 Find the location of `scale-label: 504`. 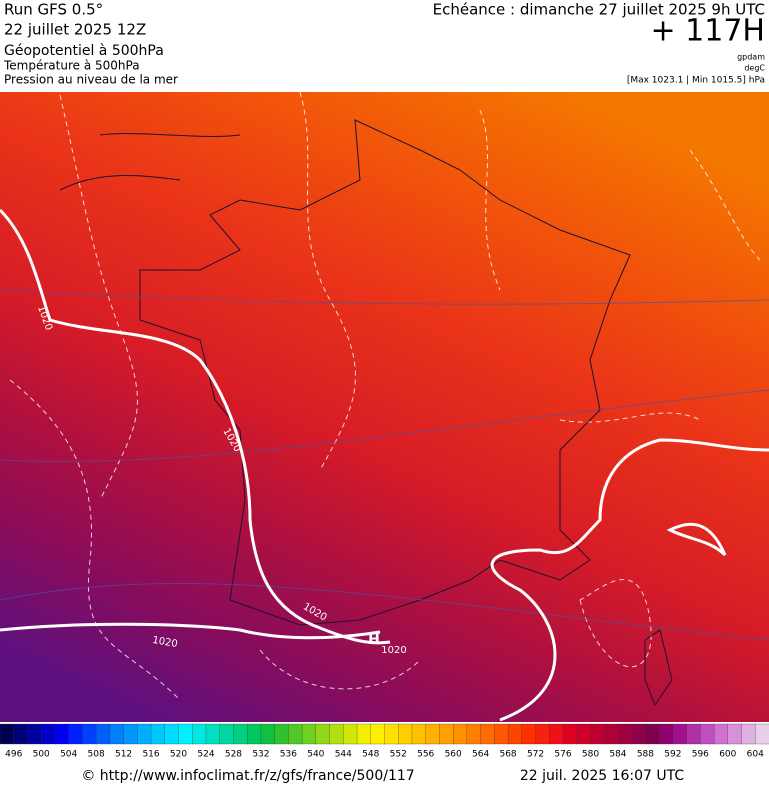

scale-label: 504 is located at coordinates (68, 755).